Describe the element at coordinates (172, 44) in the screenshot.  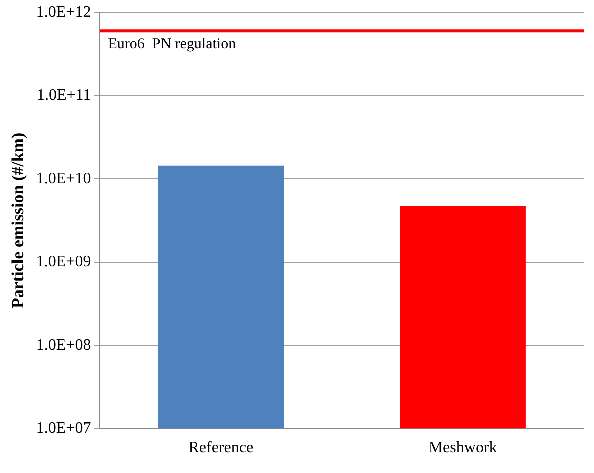
I see `ref-line-label: Euro6 PN regulation` at that location.